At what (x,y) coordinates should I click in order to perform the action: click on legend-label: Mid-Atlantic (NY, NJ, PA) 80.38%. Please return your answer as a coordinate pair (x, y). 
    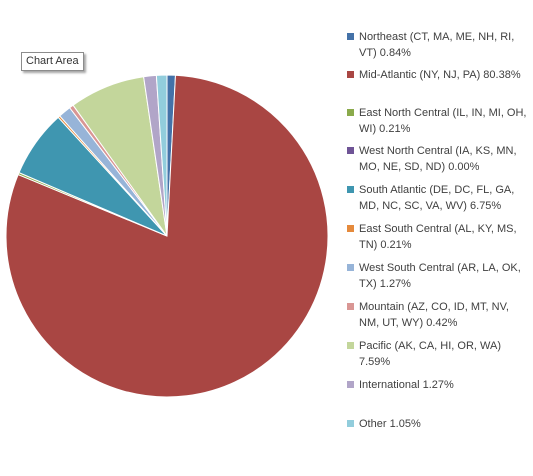
    Looking at the image, I should click on (440, 75).